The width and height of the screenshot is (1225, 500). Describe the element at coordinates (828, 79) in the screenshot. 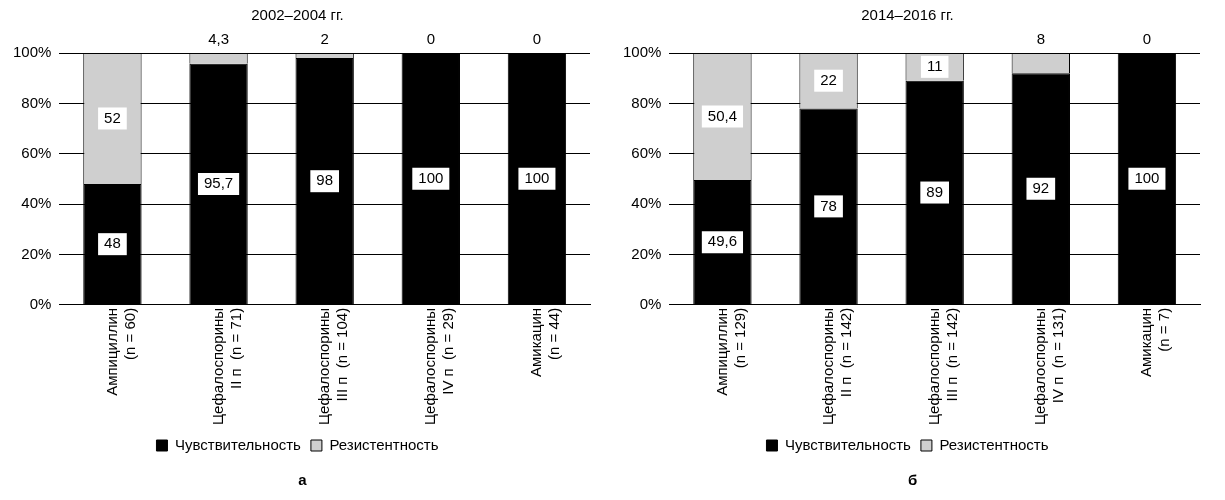

I see `data-label: 22` at that location.